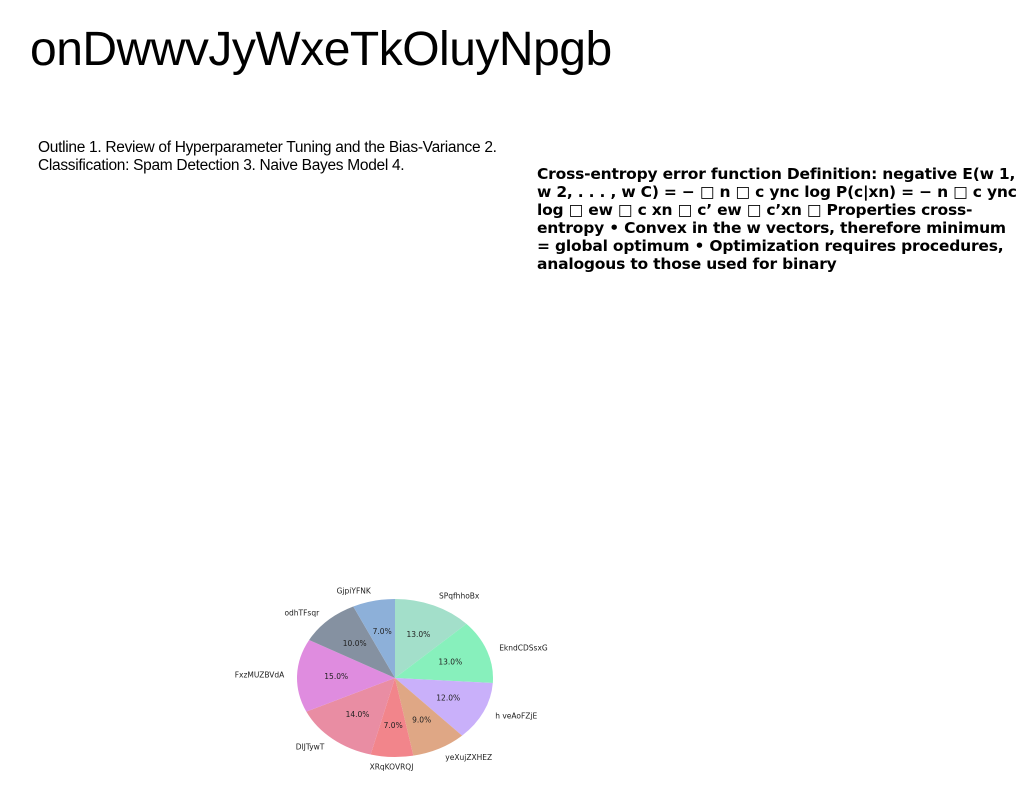 Image resolution: width=1024 pixels, height=788 pixels. What do you see at coordinates (468, 757) in the screenshot?
I see `pie-slice-category-label: yeXujZXHEZ` at bounding box center [468, 757].